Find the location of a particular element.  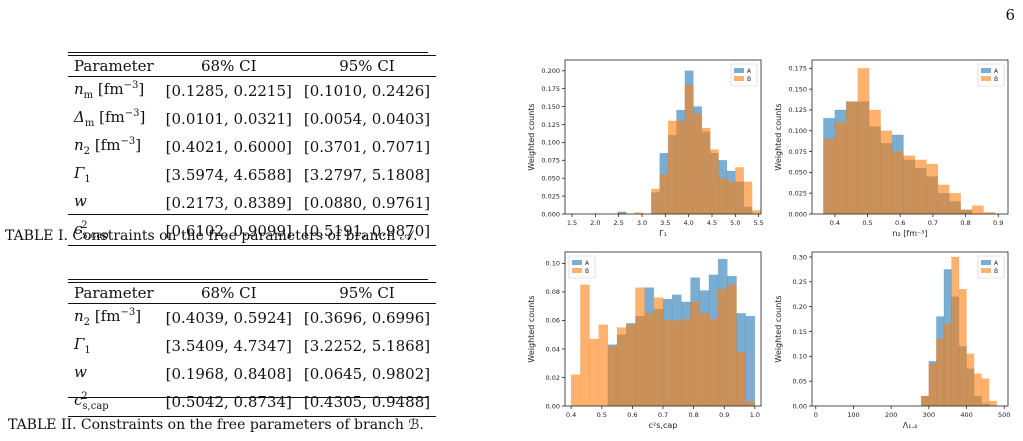

x-tick-label: 200 is located at coordinates (891, 415).